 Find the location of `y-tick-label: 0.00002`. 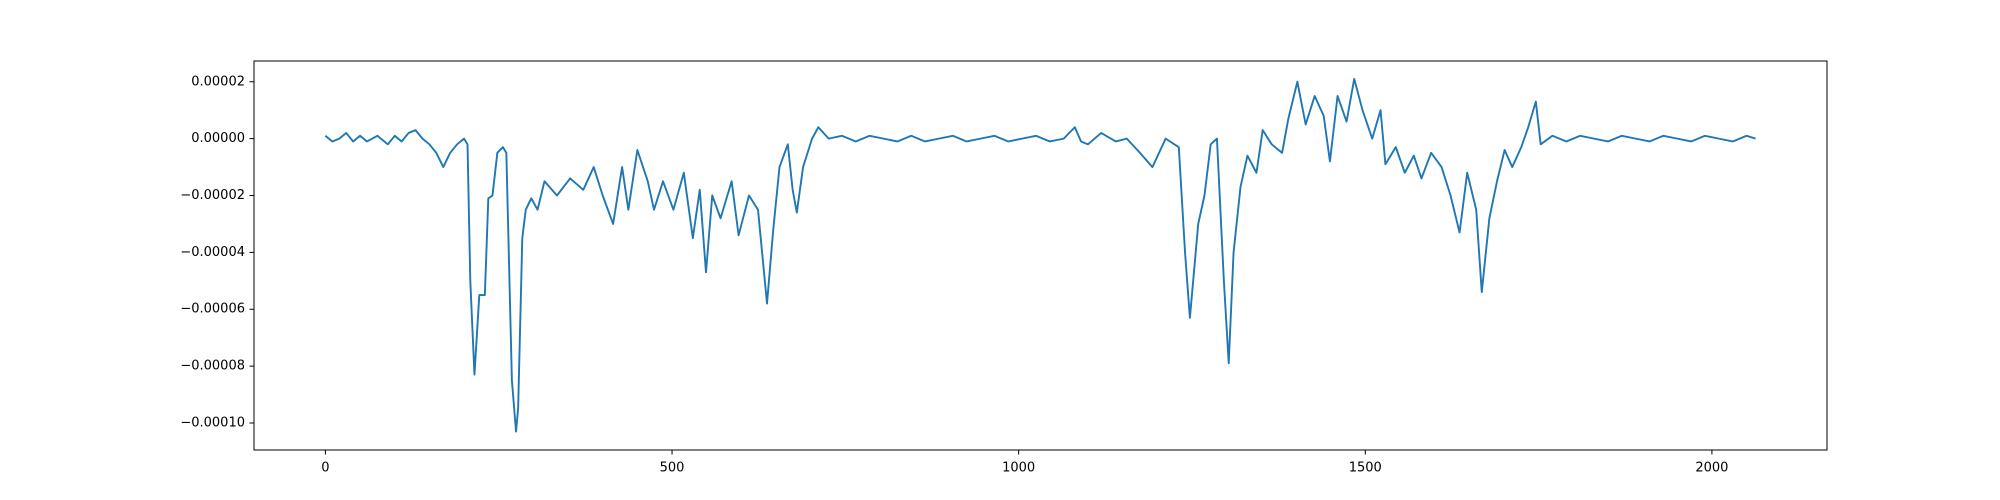

y-tick-label: 0.00002 is located at coordinates (218, 81).